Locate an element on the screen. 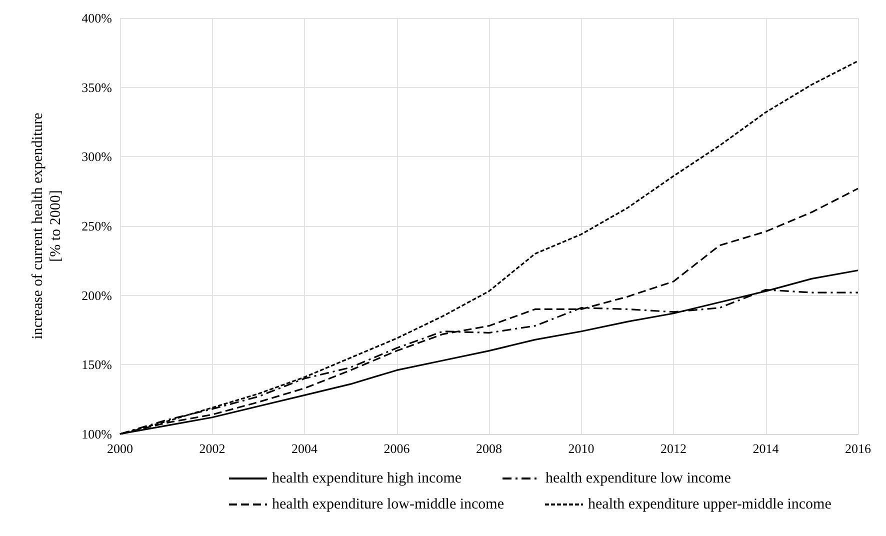 This screenshot has height=536, width=886. legend-label: health expenditure high income is located at coordinates (367, 478).